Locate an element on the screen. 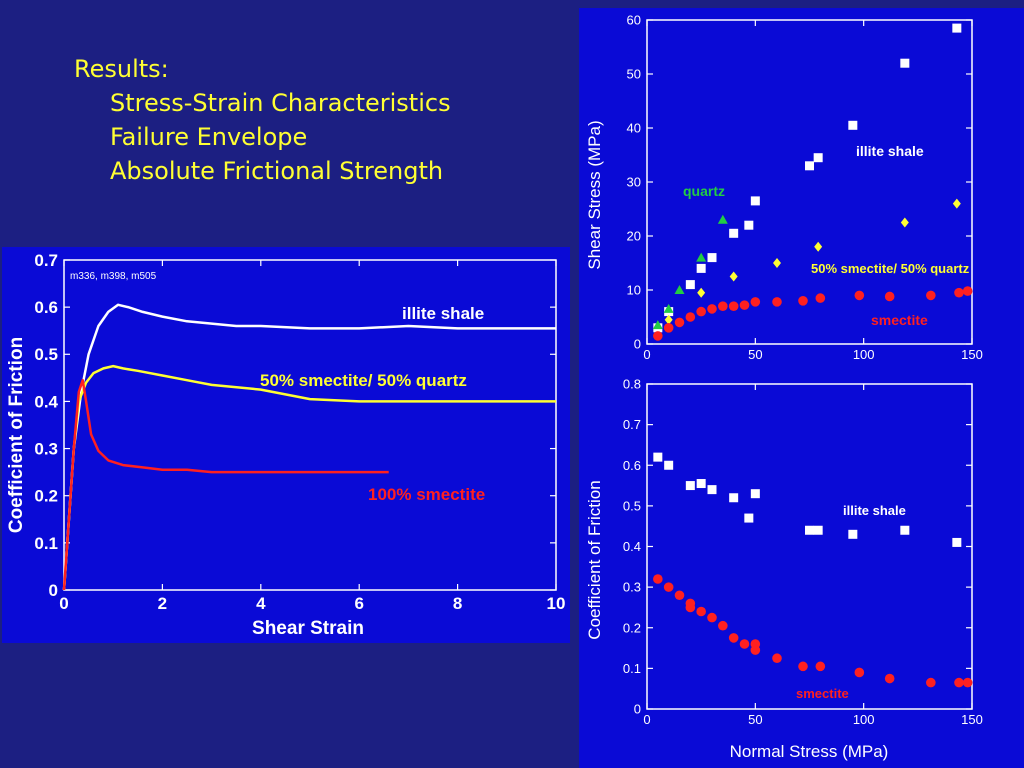 The image size is (1024, 768). y-axis-label: Shear Stress (MPa) is located at coordinates (594, 194).